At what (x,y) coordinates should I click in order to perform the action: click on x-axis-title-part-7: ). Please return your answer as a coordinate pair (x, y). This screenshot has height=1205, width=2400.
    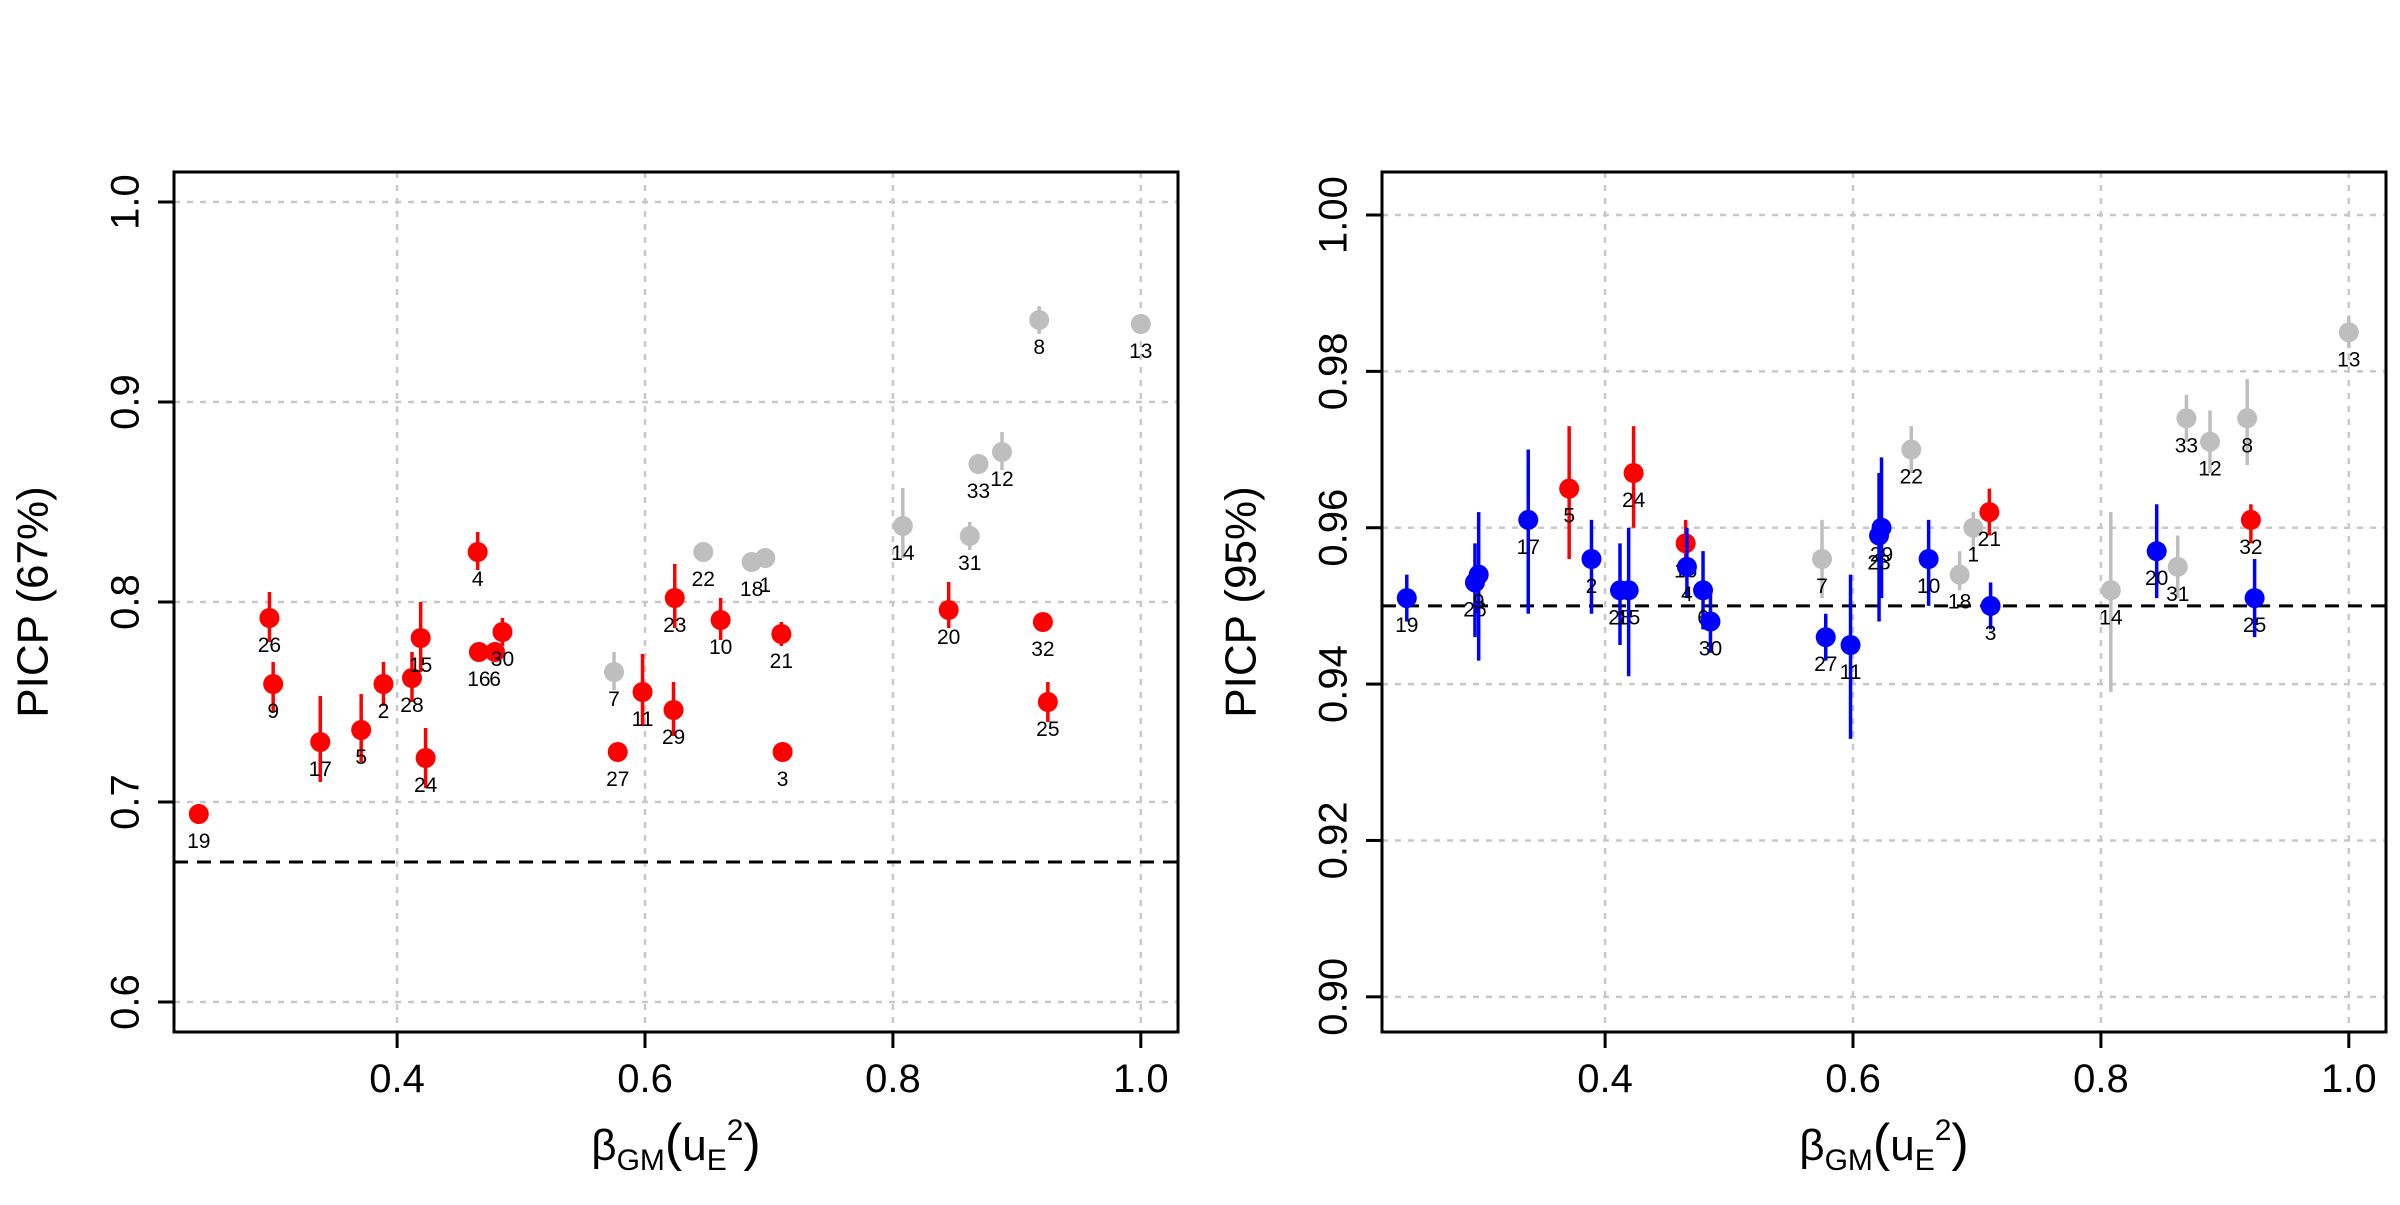
    Looking at the image, I should click on (751, 1143).